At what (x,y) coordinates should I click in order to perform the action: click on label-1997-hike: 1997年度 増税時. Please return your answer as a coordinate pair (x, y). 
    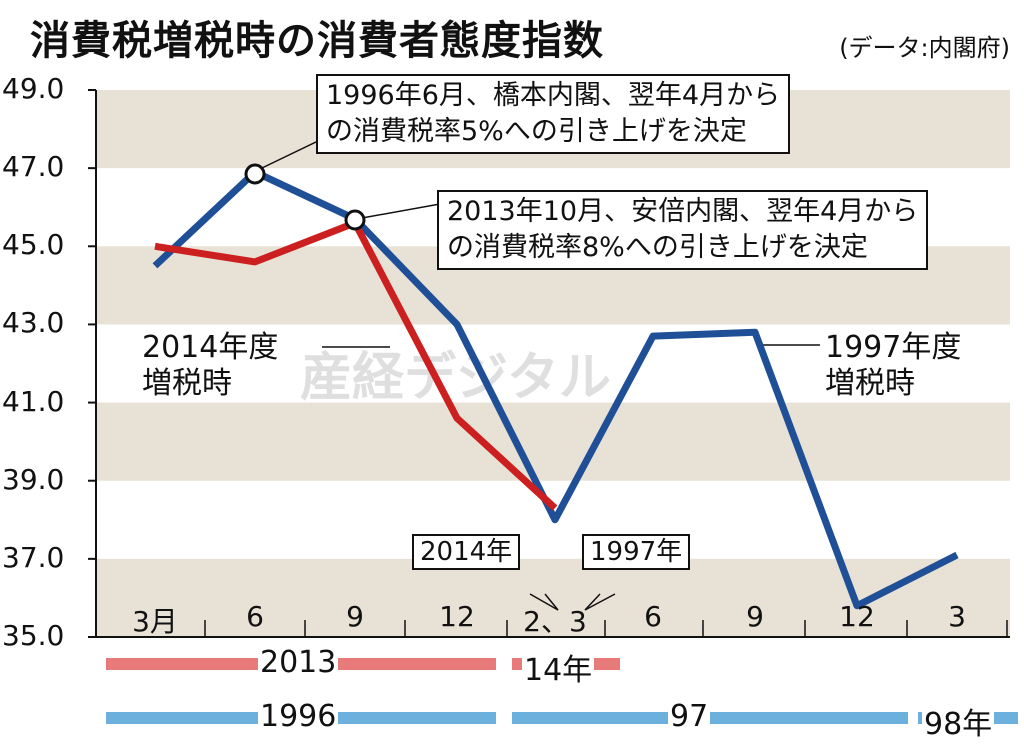
    Looking at the image, I should click on (893, 365).